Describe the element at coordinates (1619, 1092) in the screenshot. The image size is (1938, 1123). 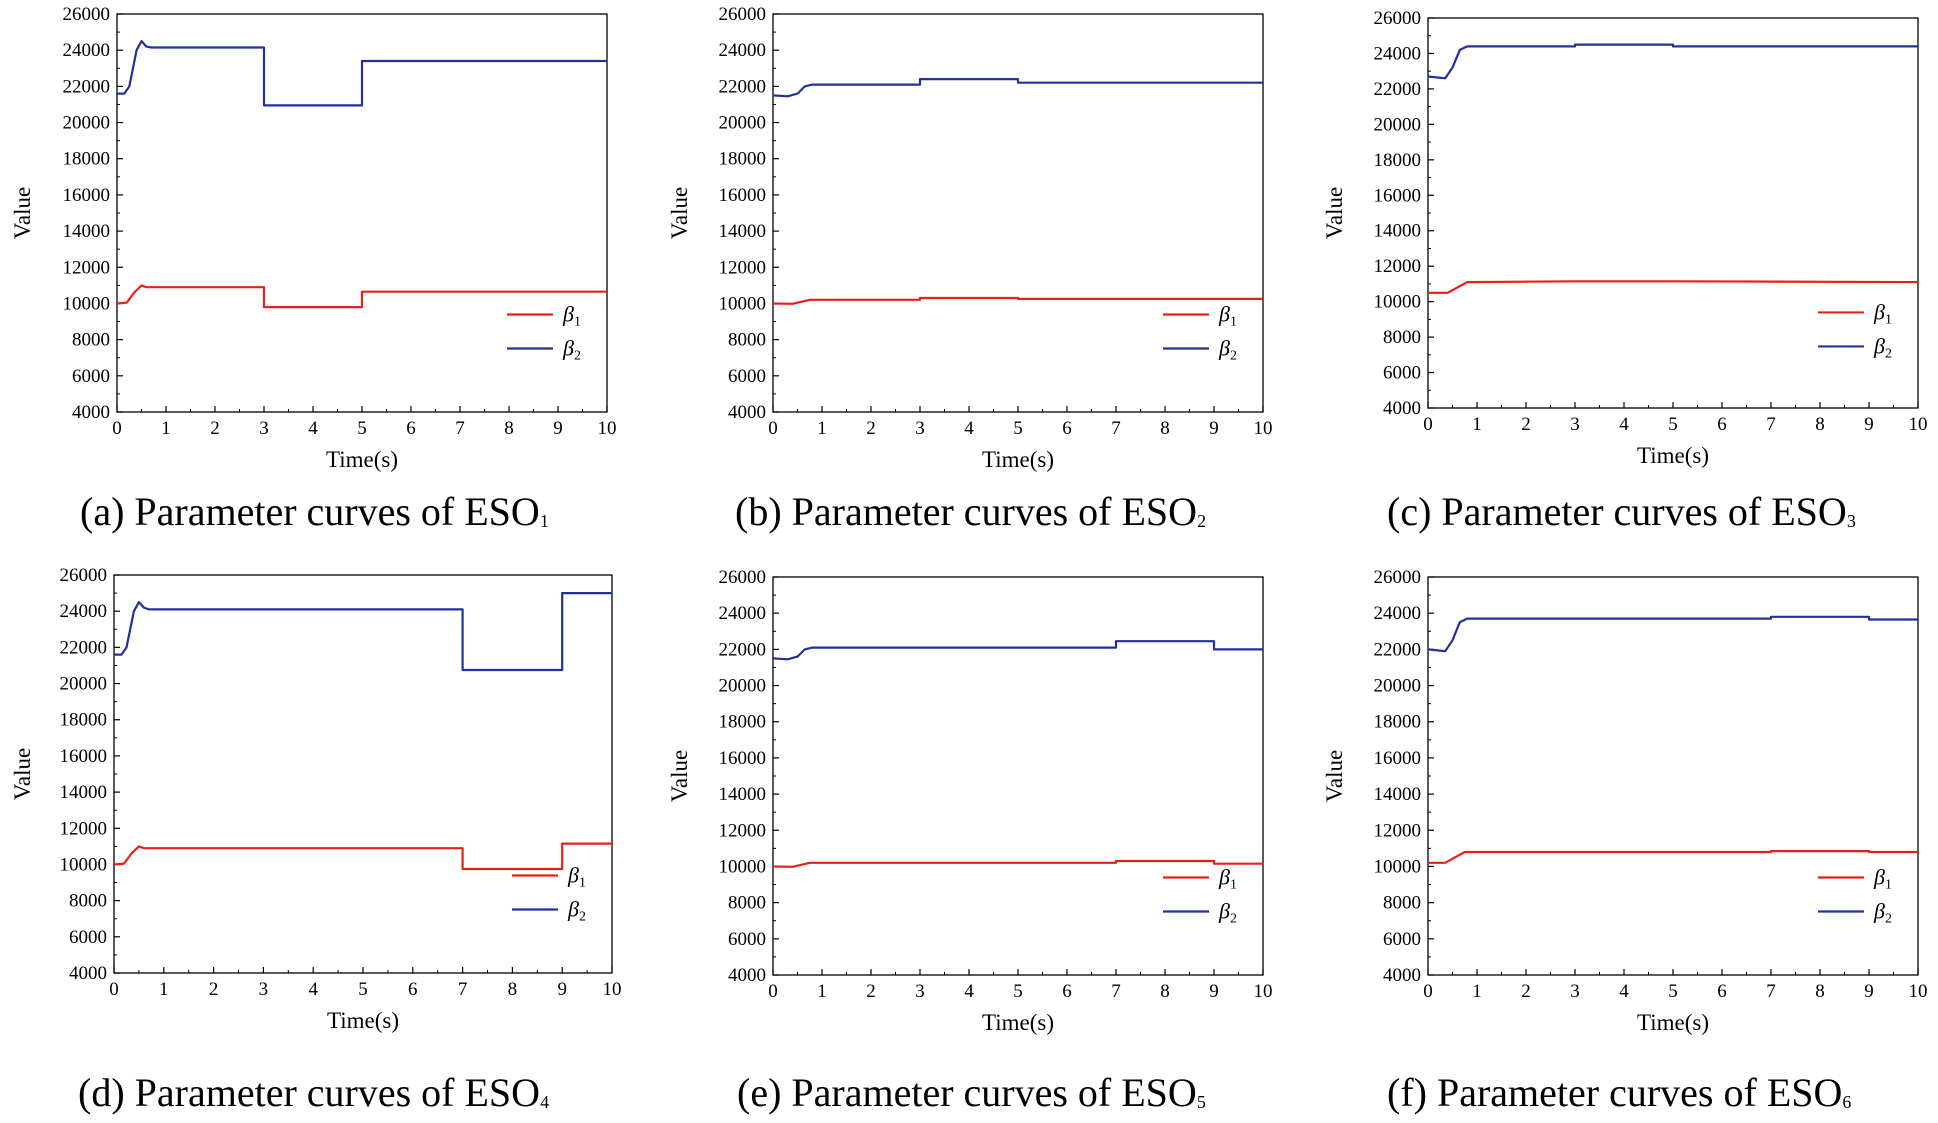
I see `chart-caption: (f) Parameter curves of ESO6` at that location.